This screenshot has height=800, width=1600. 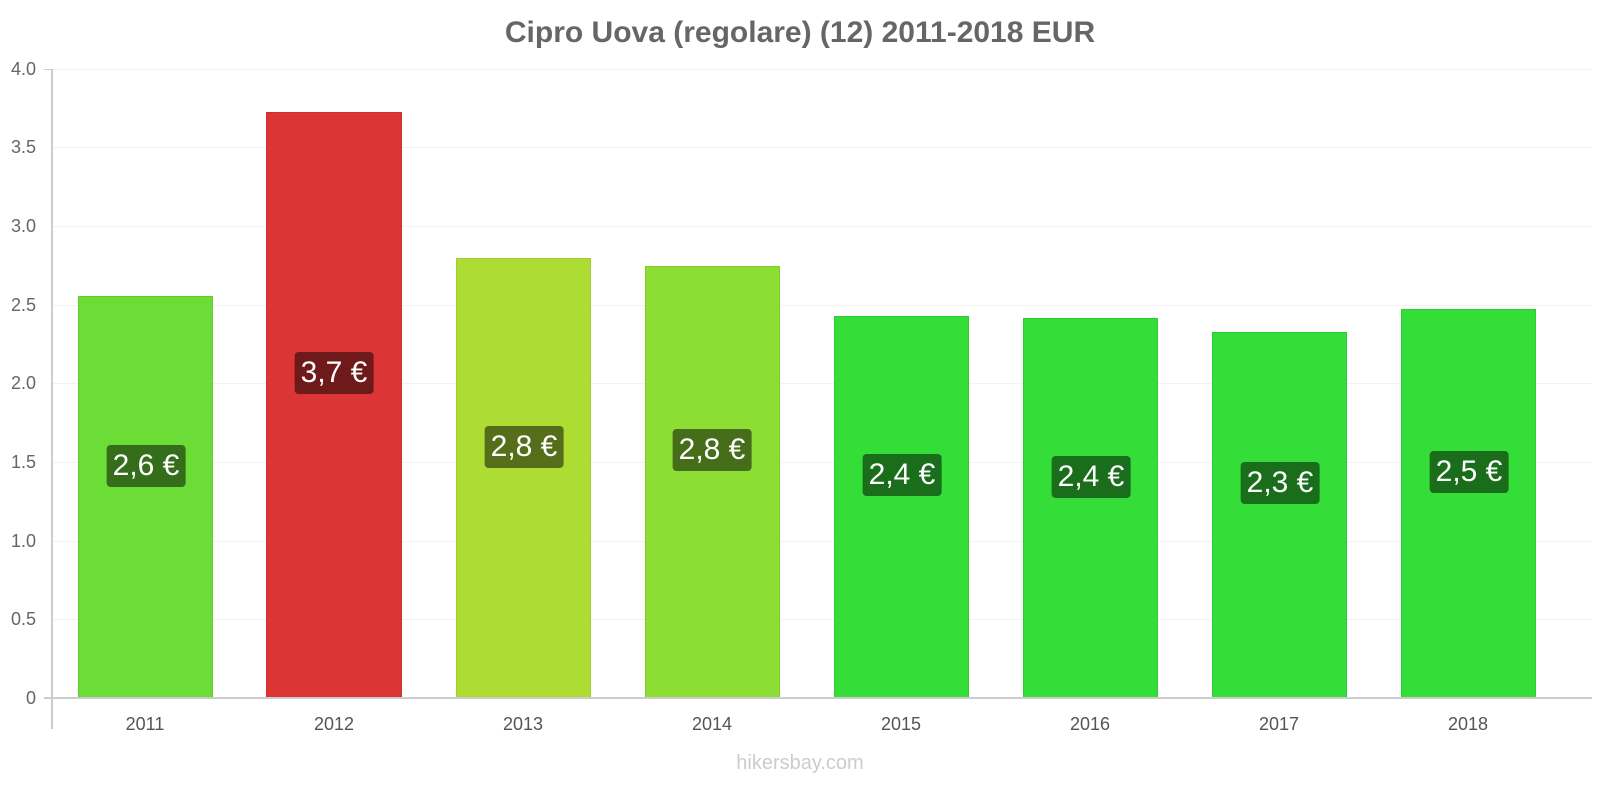 What do you see at coordinates (1469, 472) in the screenshot?
I see `data-label: 2,5 €` at bounding box center [1469, 472].